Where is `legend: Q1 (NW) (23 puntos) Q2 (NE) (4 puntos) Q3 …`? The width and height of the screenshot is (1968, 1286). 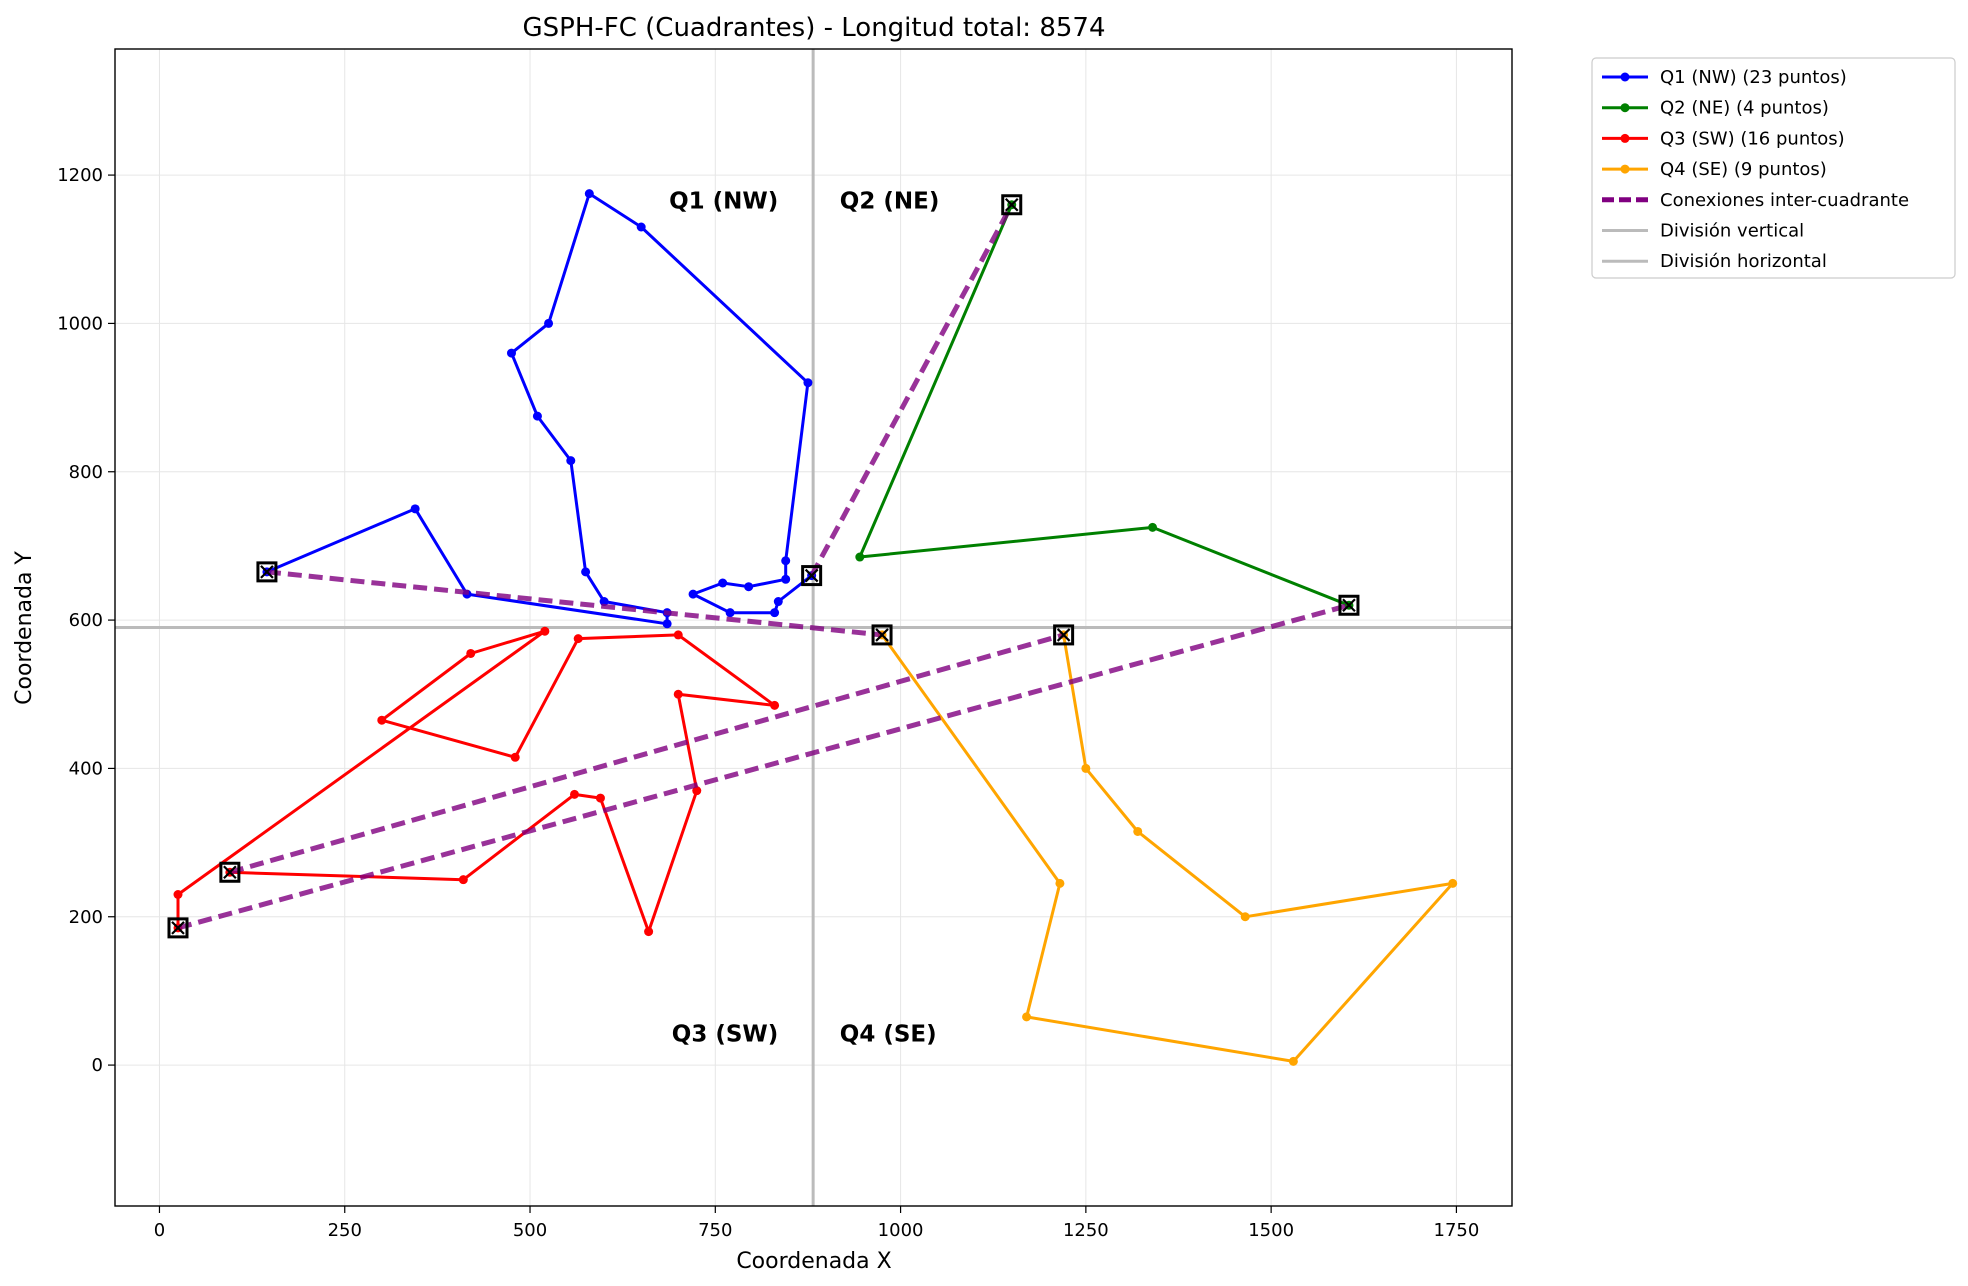 legend: Q1 (NW) (23 puntos) Q2 (NE) (4 puntos) Q3 … is located at coordinates (1773, 168).